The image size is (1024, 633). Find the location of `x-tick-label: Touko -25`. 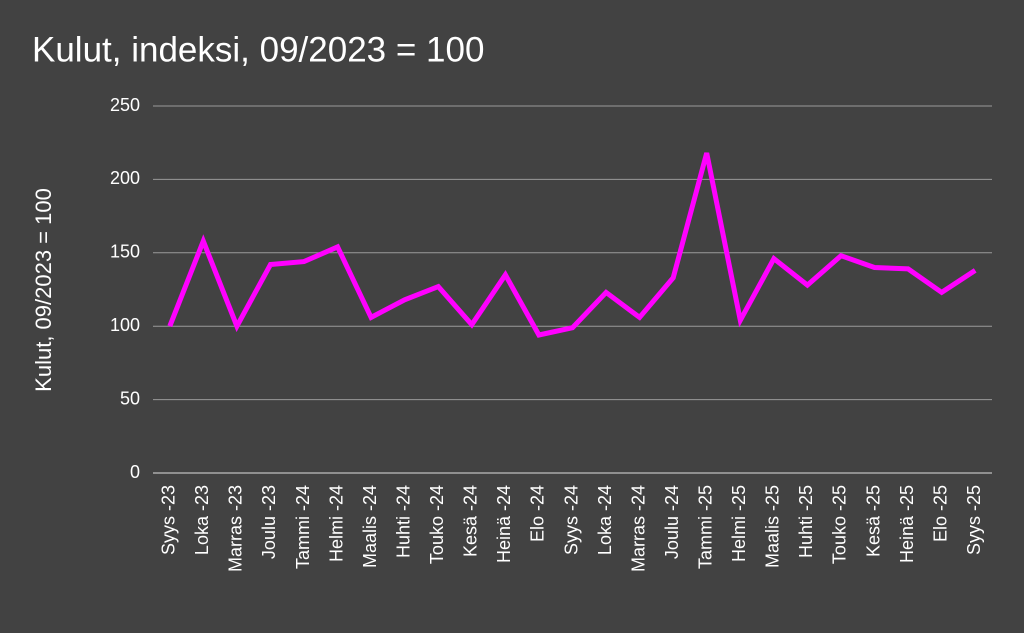

x-tick-label: Touko -25 is located at coordinates (840, 524).